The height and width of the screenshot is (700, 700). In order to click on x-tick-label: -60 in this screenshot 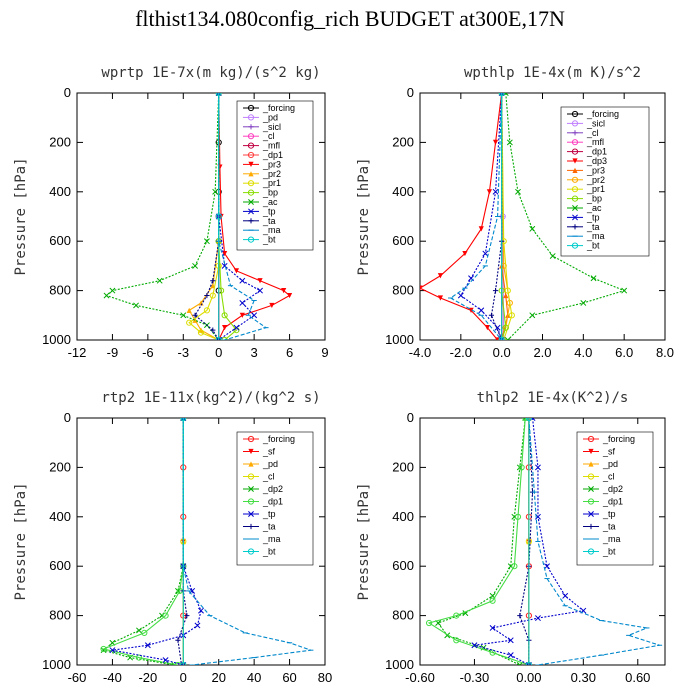, I will do `click(77, 677)`.